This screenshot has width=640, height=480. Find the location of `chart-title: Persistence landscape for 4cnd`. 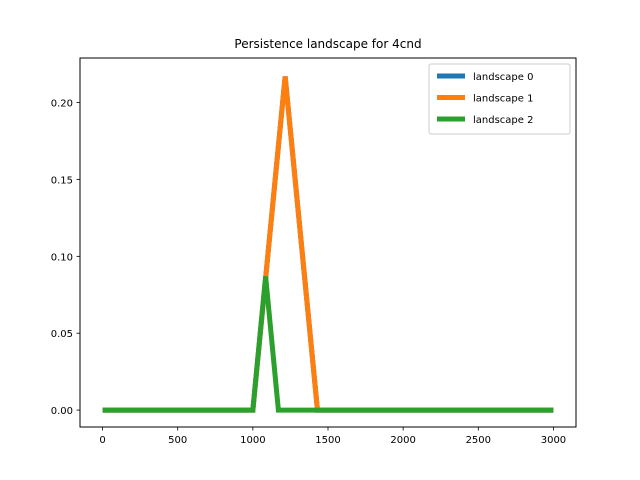

chart-title: Persistence landscape for 4cnd is located at coordinates (327, 44).